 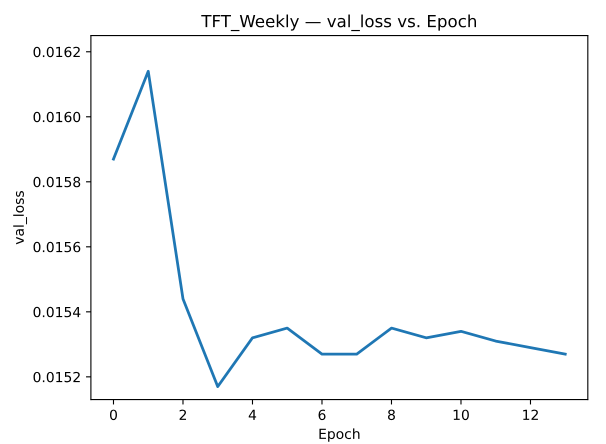 I want to click on x-tick-label: 8, so click(x=391, y=415).